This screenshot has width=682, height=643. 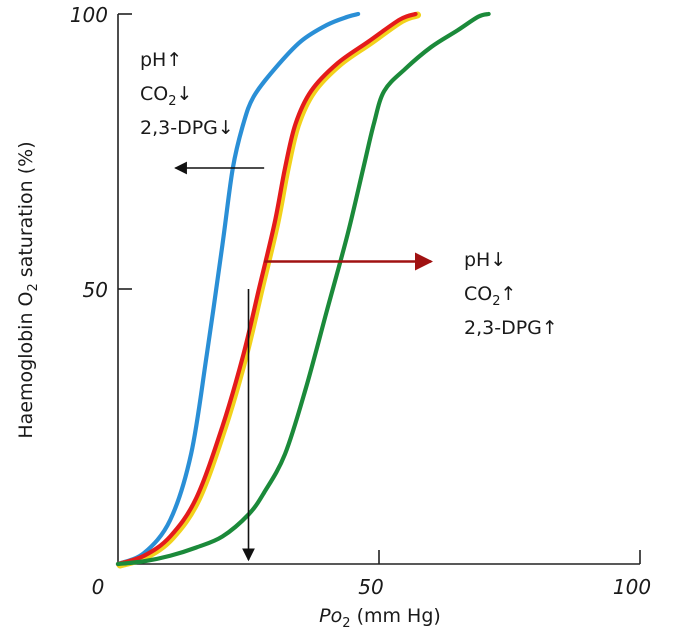 I want to click on right-annotation-dpg: 2,3-DPG↑, so click(x=511, y=328).